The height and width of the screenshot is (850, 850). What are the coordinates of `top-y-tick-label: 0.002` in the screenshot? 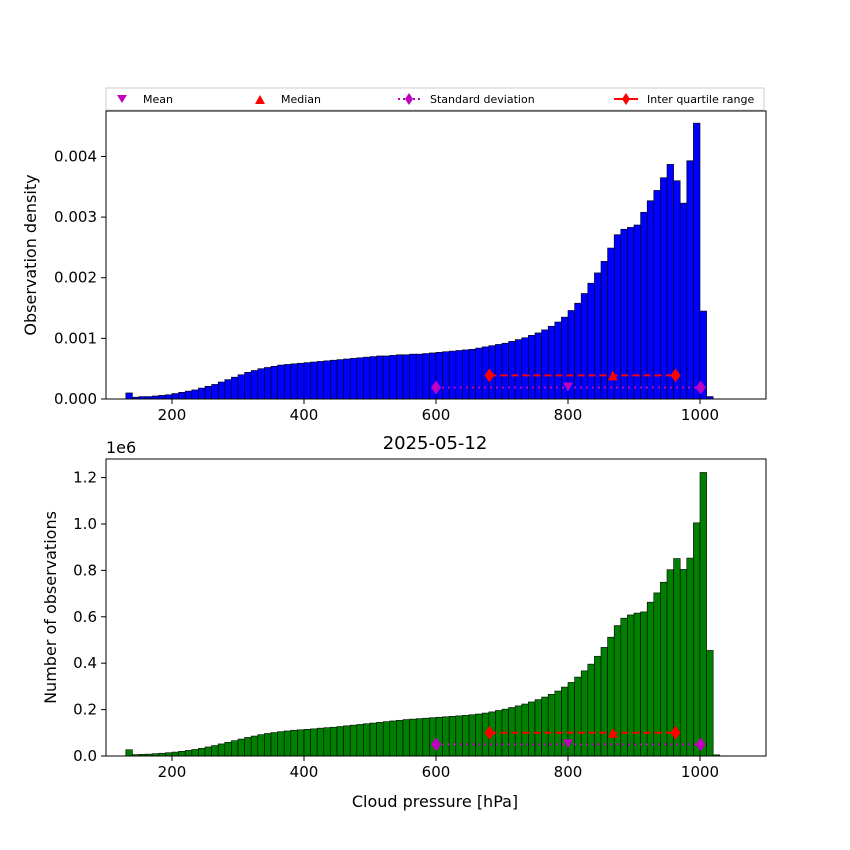 It's located at (75, 278).